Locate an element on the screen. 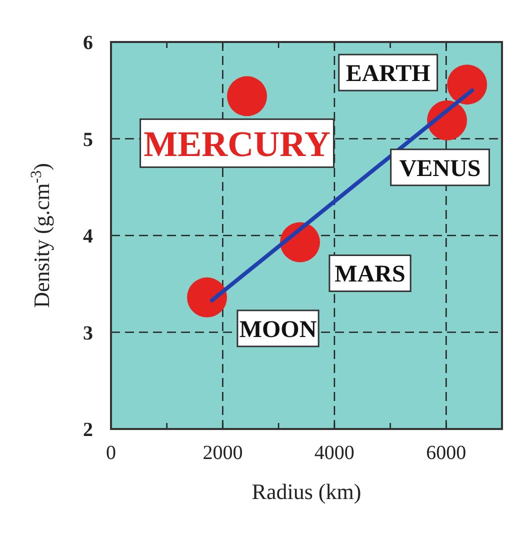  x-tick-label: 2000 is located at coordinates (222, 453).